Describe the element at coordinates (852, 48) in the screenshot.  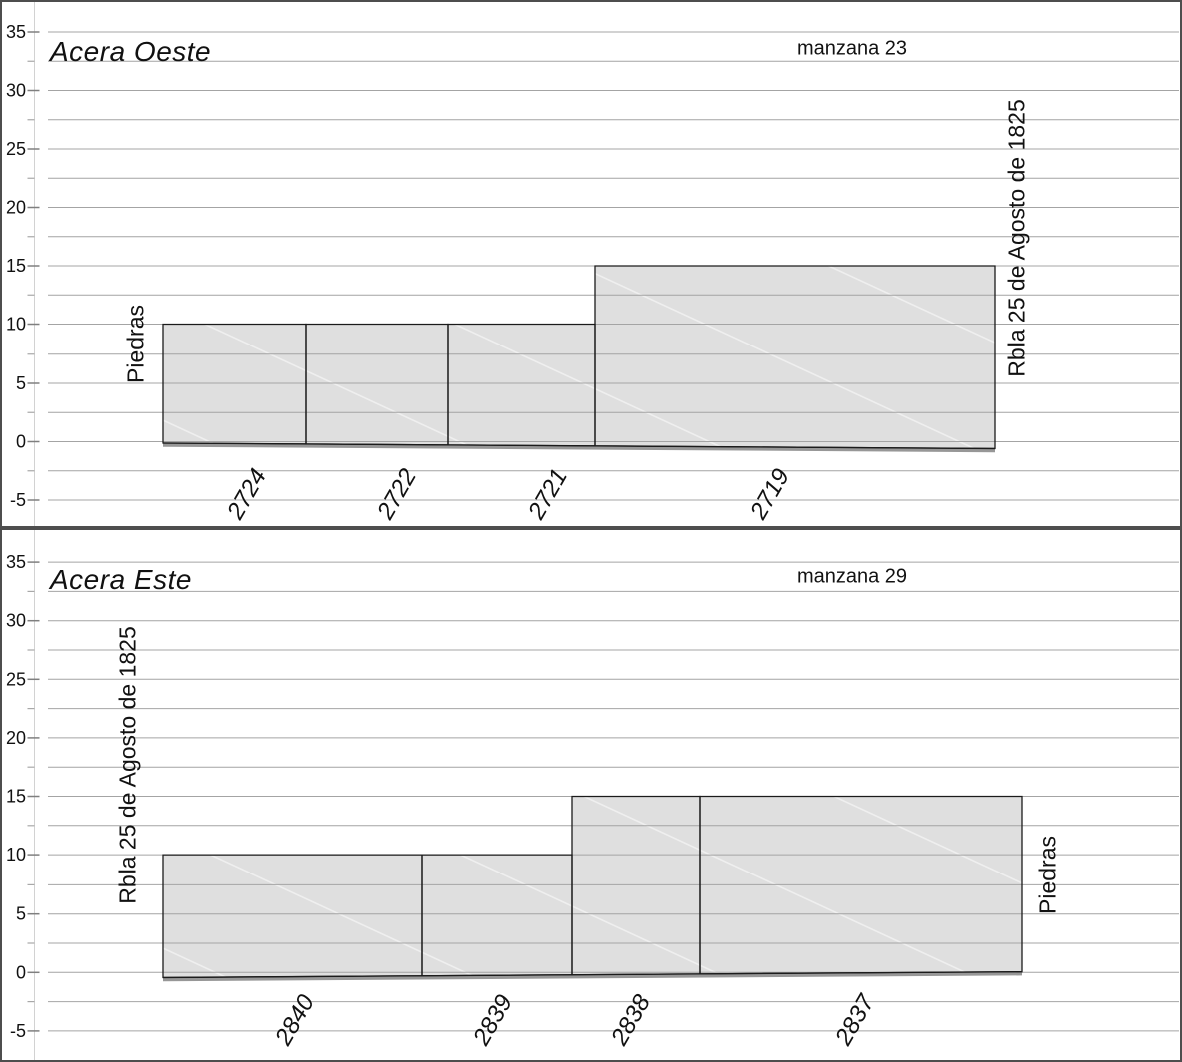
I see `block-annotation: manzana 23` at that location.